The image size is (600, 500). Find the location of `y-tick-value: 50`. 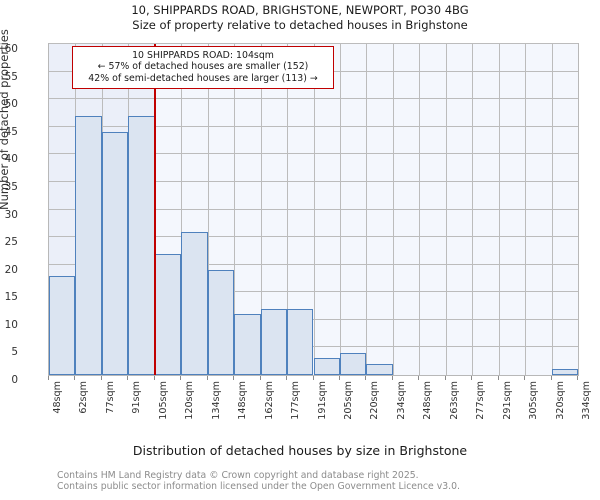

y-tick-value: 50 is located at coordinates (11, 104).